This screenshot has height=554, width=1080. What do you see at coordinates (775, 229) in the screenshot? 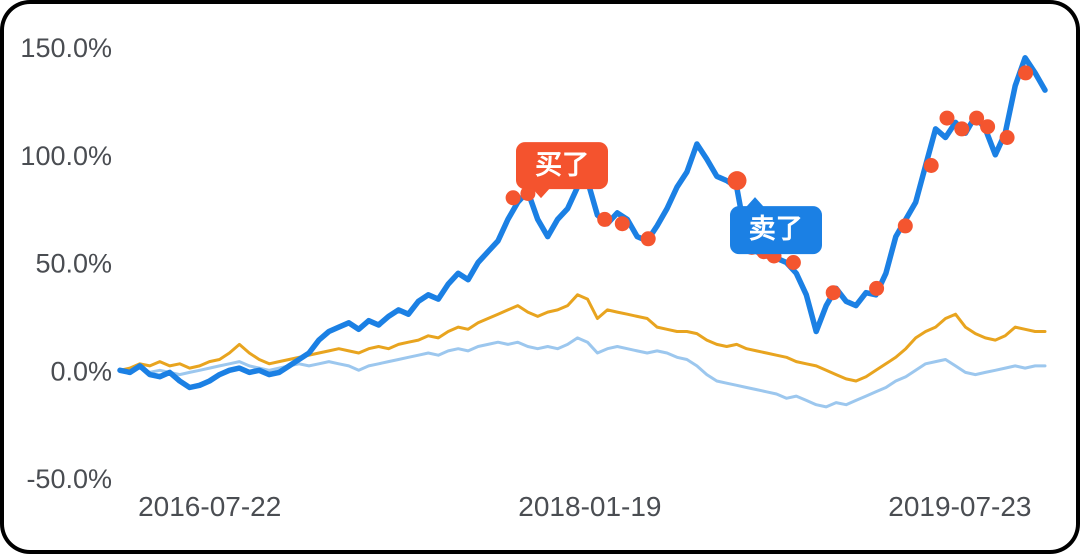
I see `sell-badge-label: 卖了` at bounding box center [775, 229].